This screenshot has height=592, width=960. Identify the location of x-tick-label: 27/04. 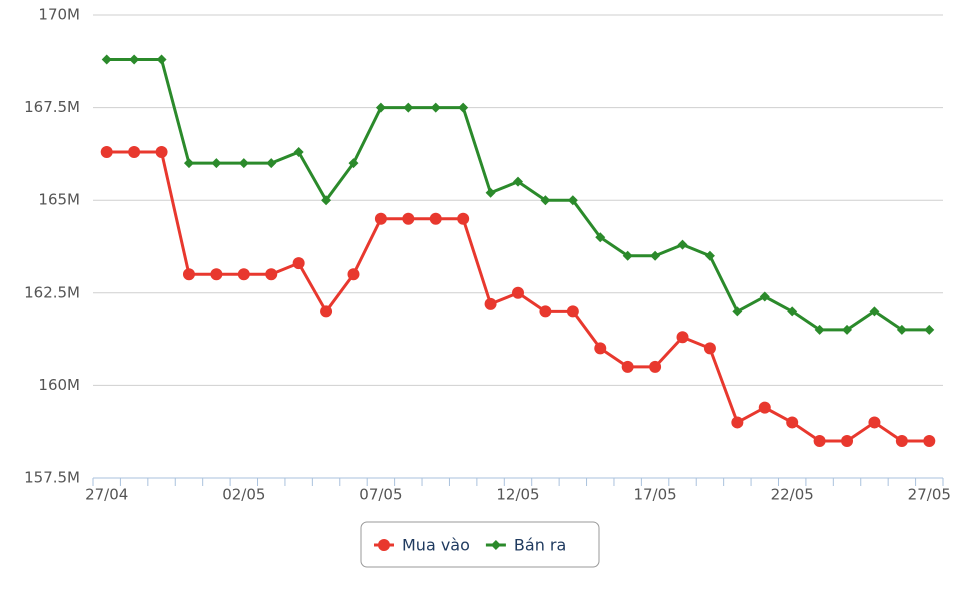
(106, 495).